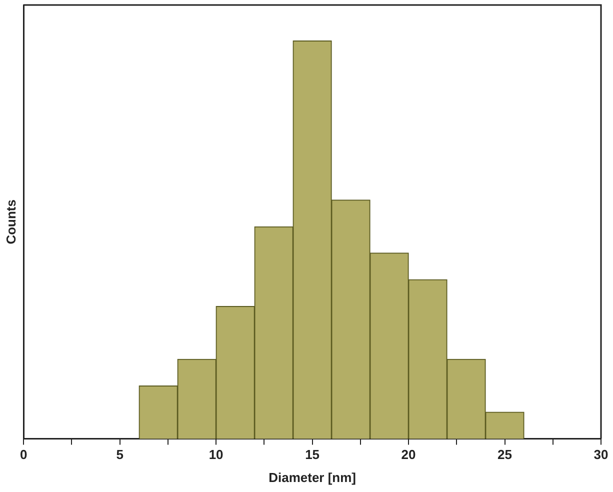  I want to click on x-tick-label: 20, so click(408, 454).